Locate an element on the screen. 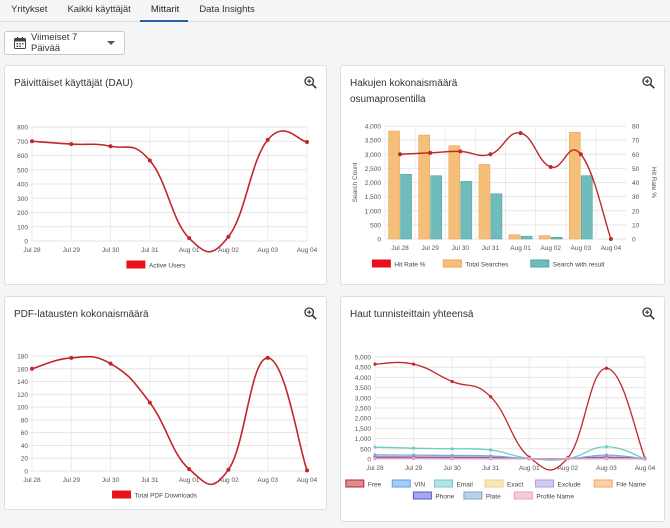 This screenshot has height=528, width=670. y2-tick-label: 30 is located at coordinates (636, 197).